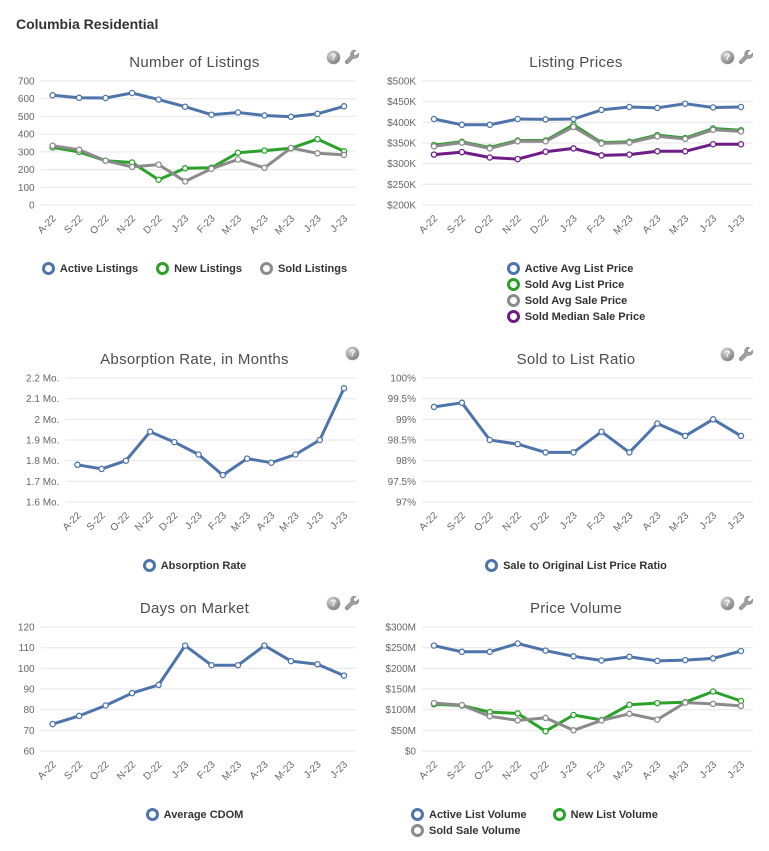 Image resolution: width=769 pixels, height=851 pixels. Describe the element at coordinates (411, 752) in the screenshot. I see `y-tick-label: $0` at that location.